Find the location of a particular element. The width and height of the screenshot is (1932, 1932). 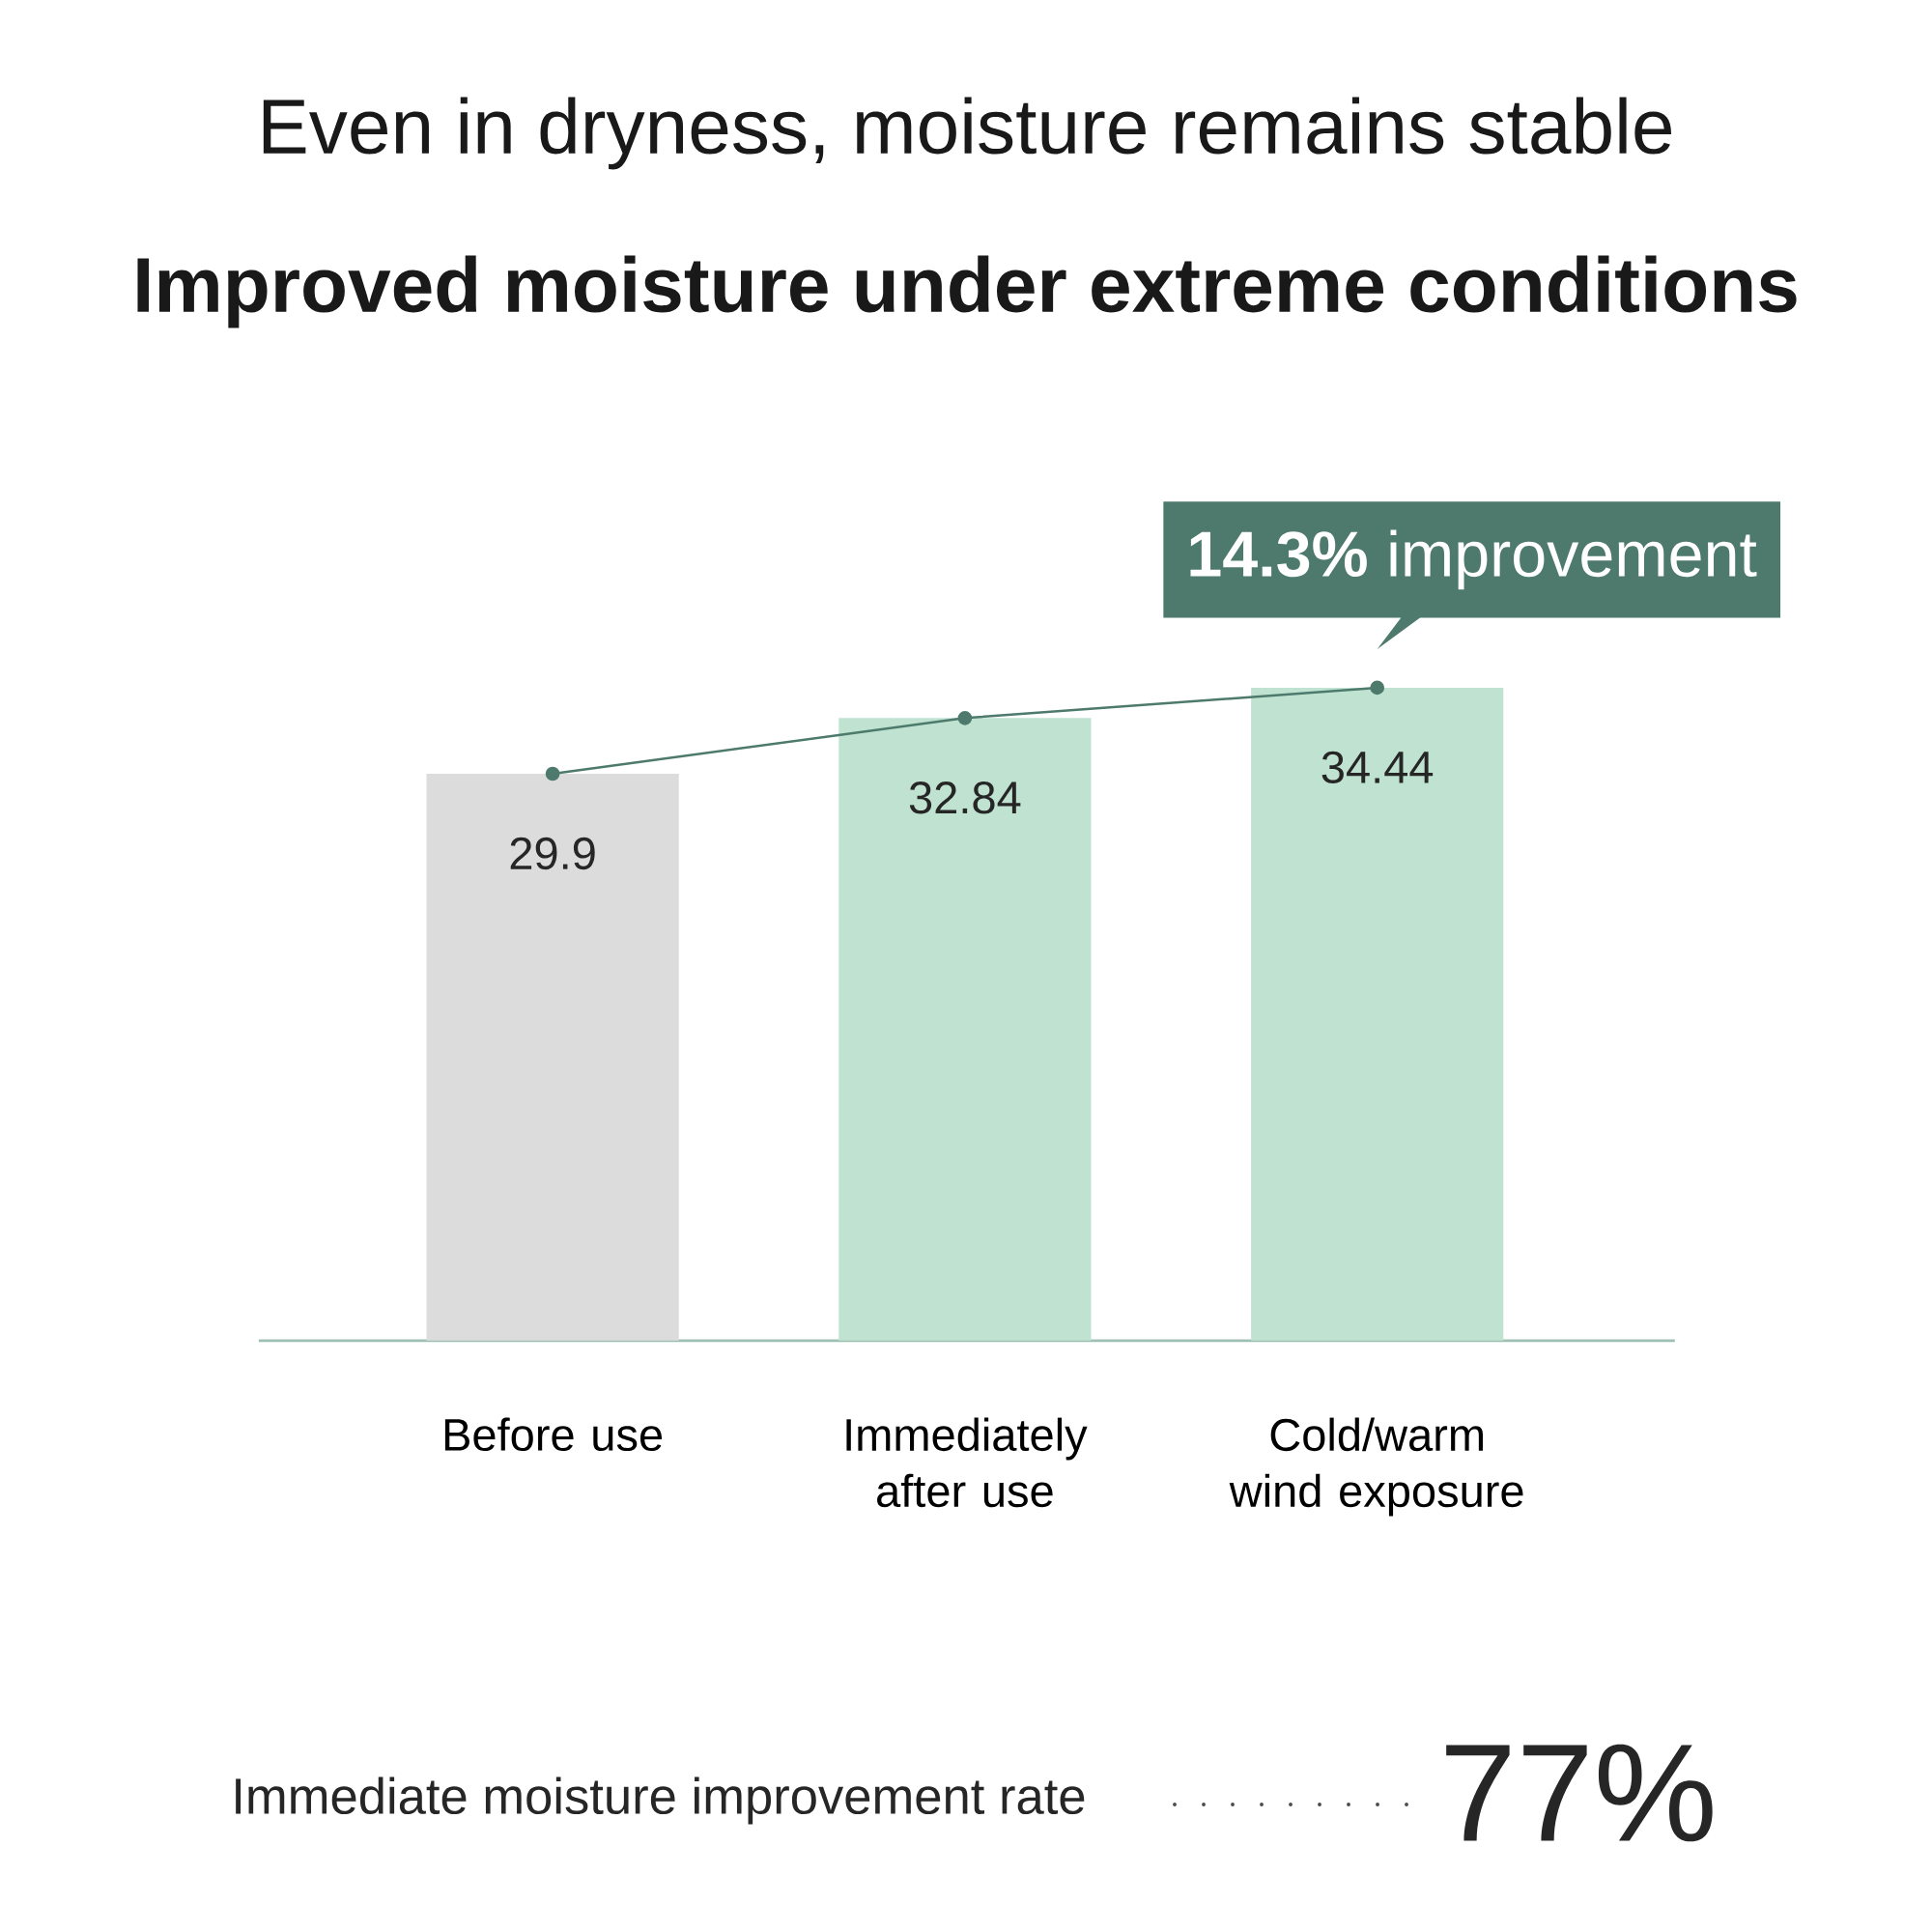

text: Immediate moisture improvement rate is located at coordinates (660, 1800).